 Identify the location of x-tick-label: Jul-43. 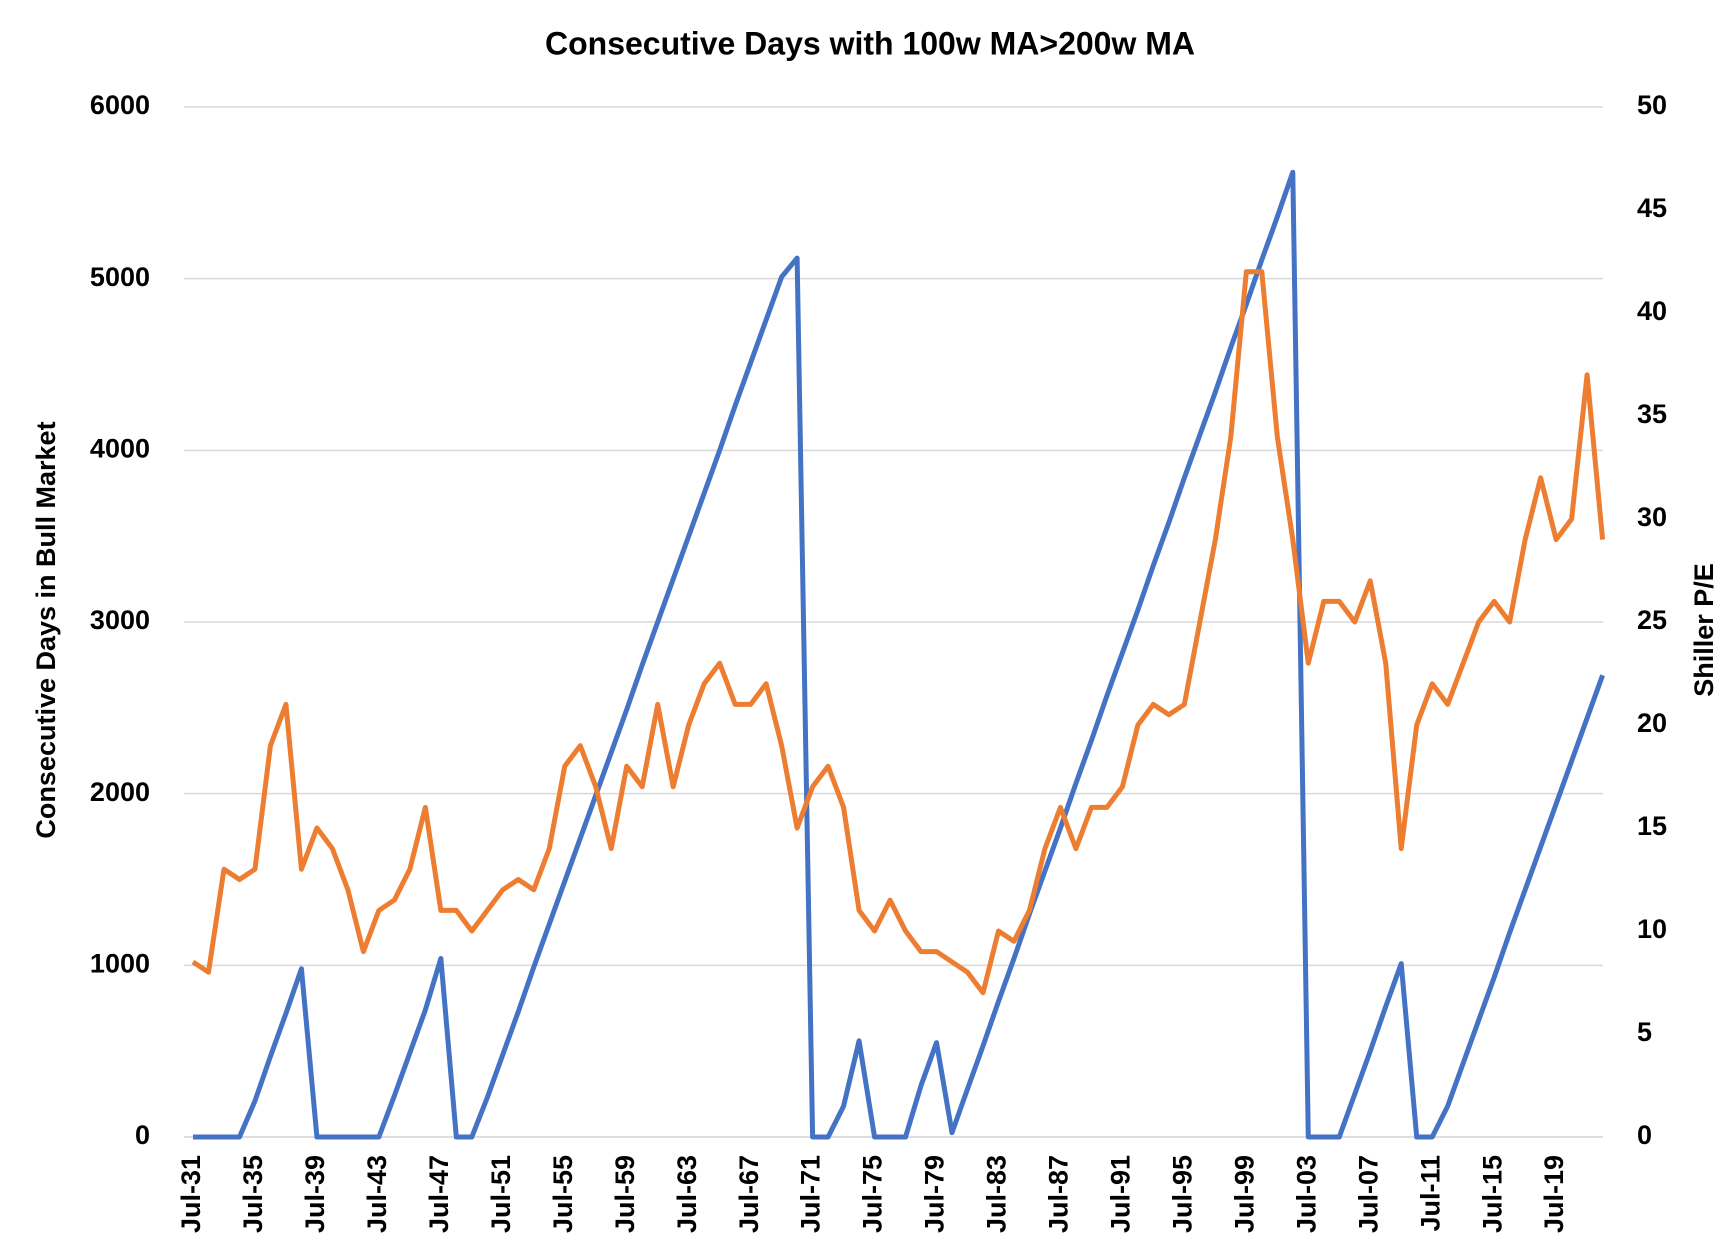
(377, 1194).